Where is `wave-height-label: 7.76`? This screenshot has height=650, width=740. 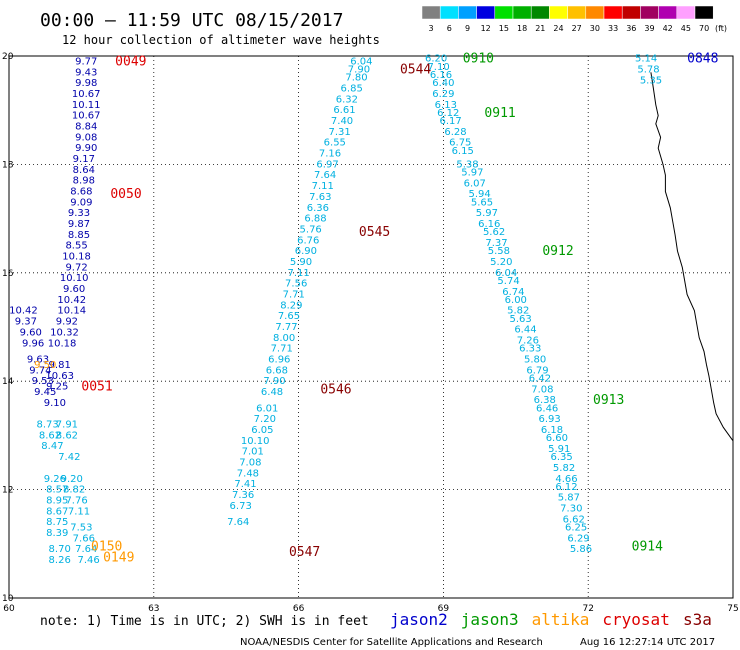
wave-height-label: 7.76 is located at coordinates (76, 500).